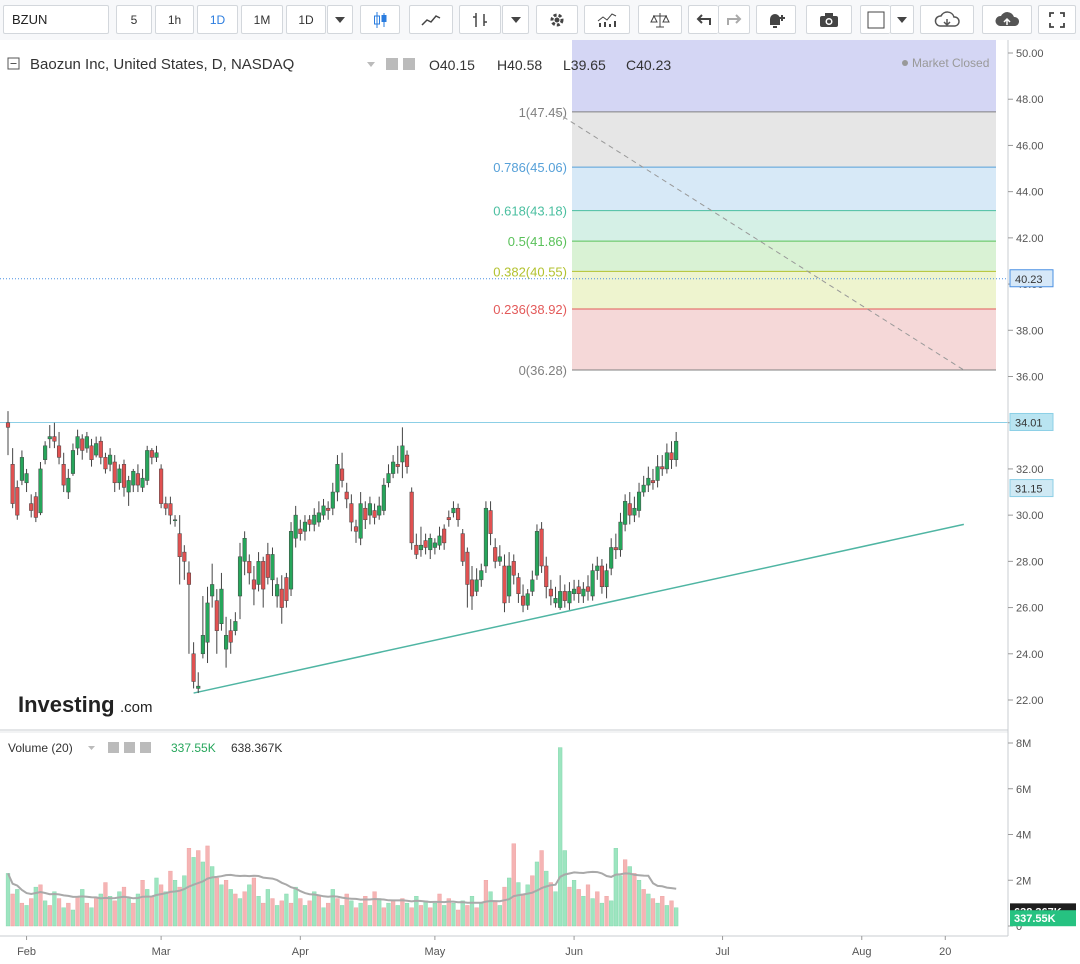  Describe the element at coordinates (1057, 19) in the screenshot. I see `fullscreen-button` at that location.